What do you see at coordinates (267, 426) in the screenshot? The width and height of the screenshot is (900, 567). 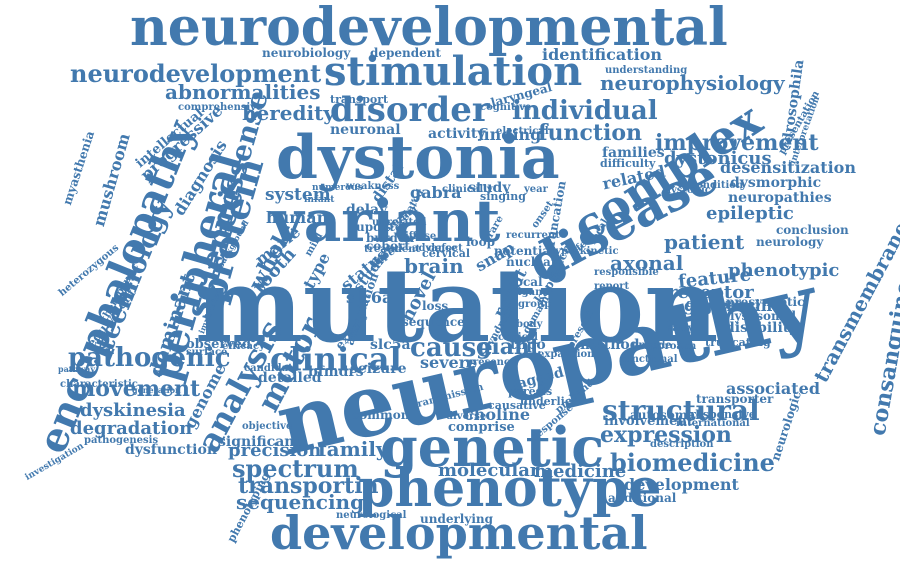 I see `cloud-word: objective` at bounding box center [267, 426].